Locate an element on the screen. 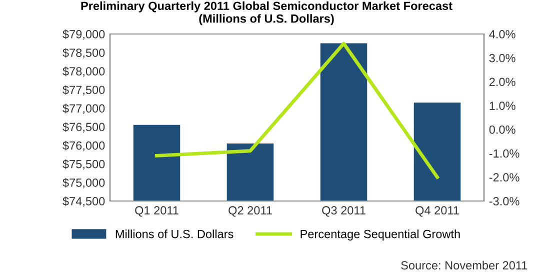 Image resolution: width=533 pixels, height=276 pixels. y-tick-label: $77,000 is located at coordinates (83, 109).